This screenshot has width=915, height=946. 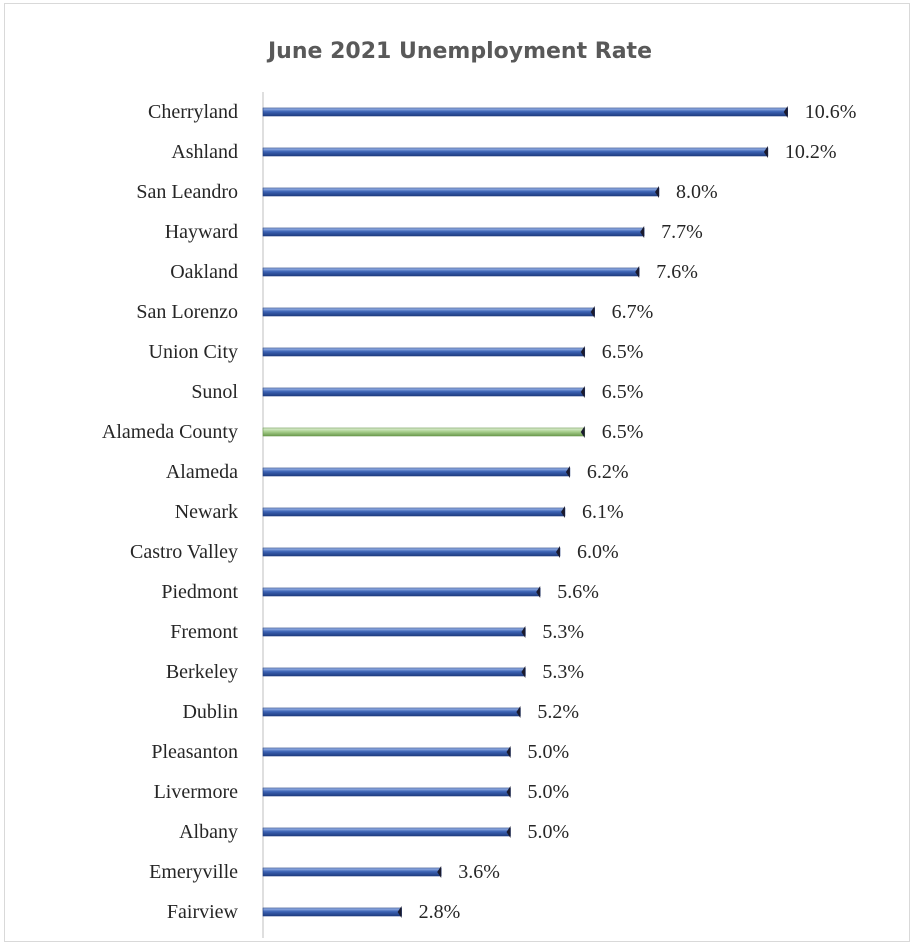 What do you see at coordinates (201, 232) in the screenshot?
I see `category-label: Hayward` at bounding box center [201, 232].